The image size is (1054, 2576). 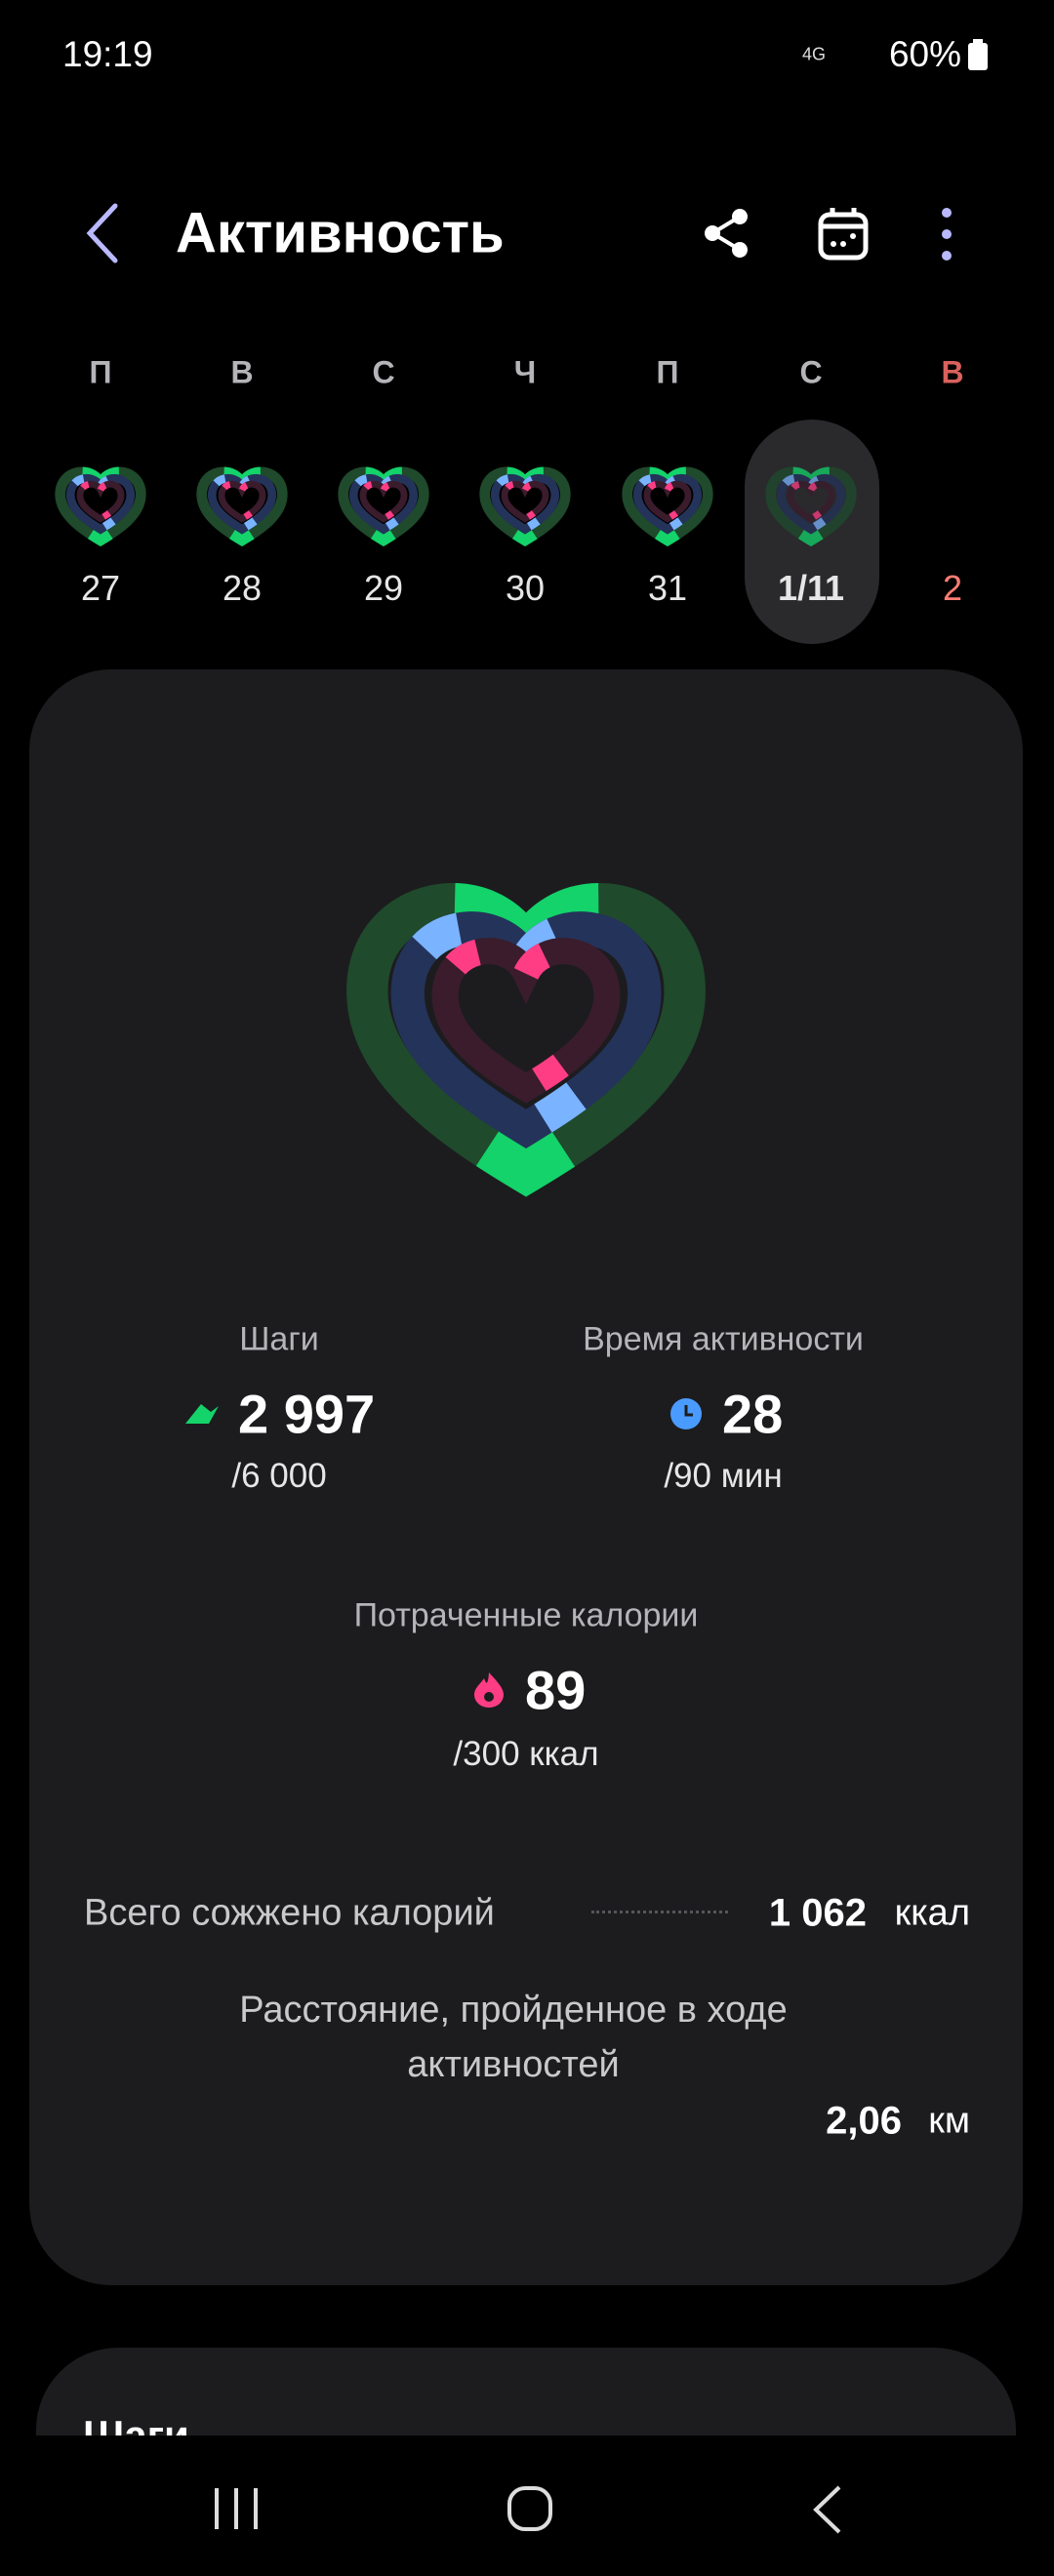 What do you see at coordinates (526, 1020) in the screenshot?
I see `activity-rings` at bounding box center [526, 1020].